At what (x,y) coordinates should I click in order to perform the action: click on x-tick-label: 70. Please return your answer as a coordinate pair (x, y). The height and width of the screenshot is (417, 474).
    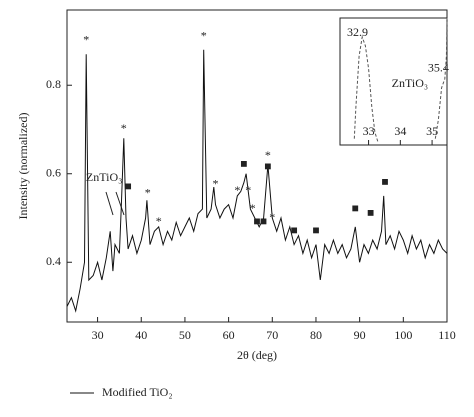
    Looking at the image, I should click on (272, 335).